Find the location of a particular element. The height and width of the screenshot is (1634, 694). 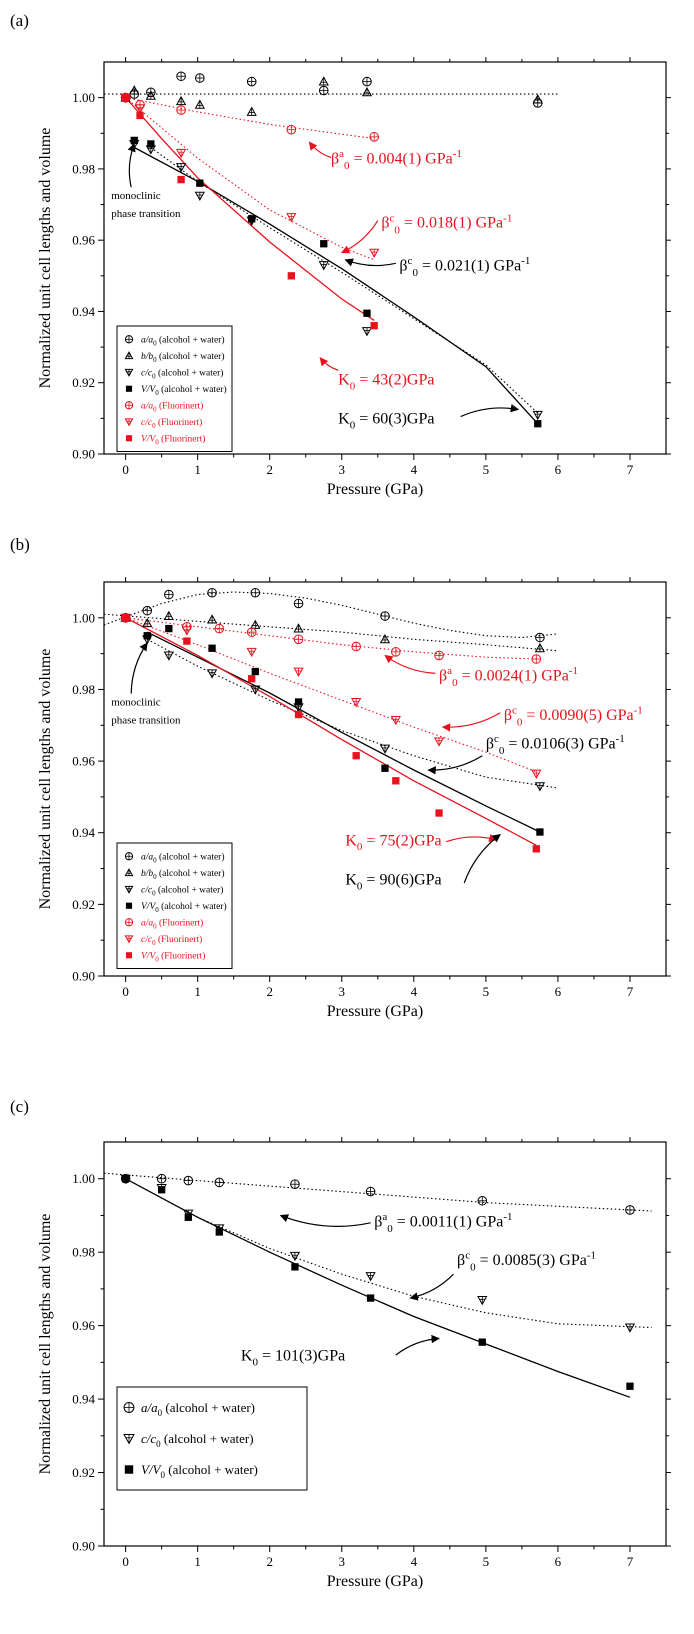

legend-label-3: V/V0 (alcohol + water) is located at coordinates (184, 390).